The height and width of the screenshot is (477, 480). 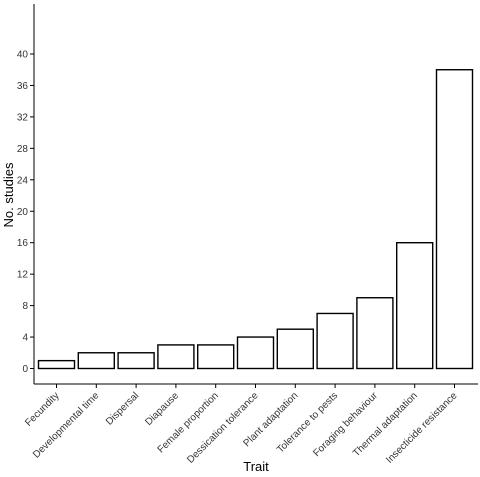 What do you see at coordinates (122, 408) in the screenshot?
I see `x-tick-label: Dispersal` at bounding box center [122, 408].